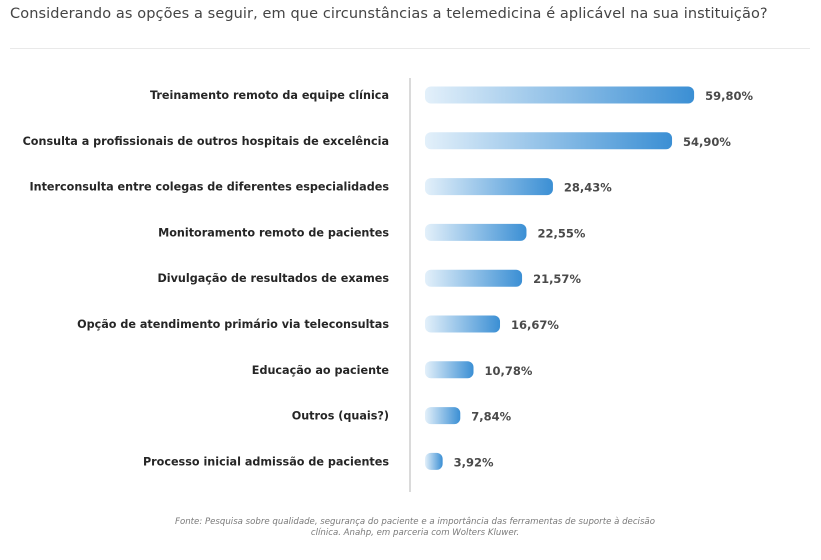  I want to click on value-label: 22,55%, so click(561, 233).